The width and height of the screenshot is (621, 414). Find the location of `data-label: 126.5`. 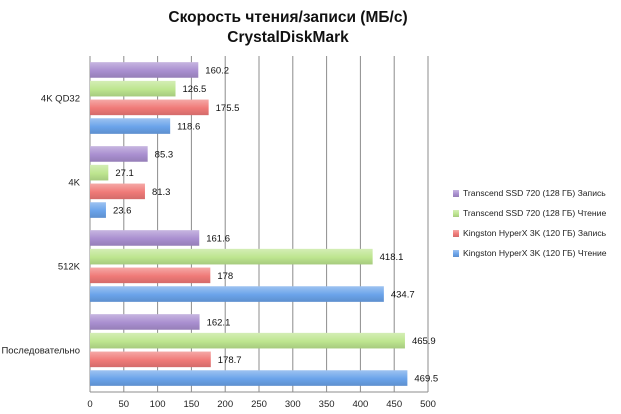

data-label: 126.5 is located at coordinates (195, 89).